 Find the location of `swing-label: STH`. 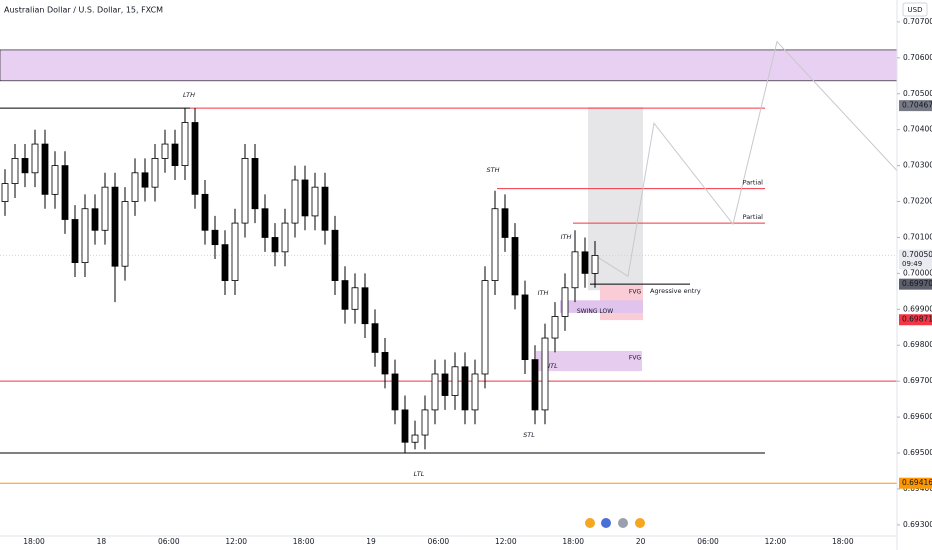

swing-label: STH is located at coordinates (493, 170).